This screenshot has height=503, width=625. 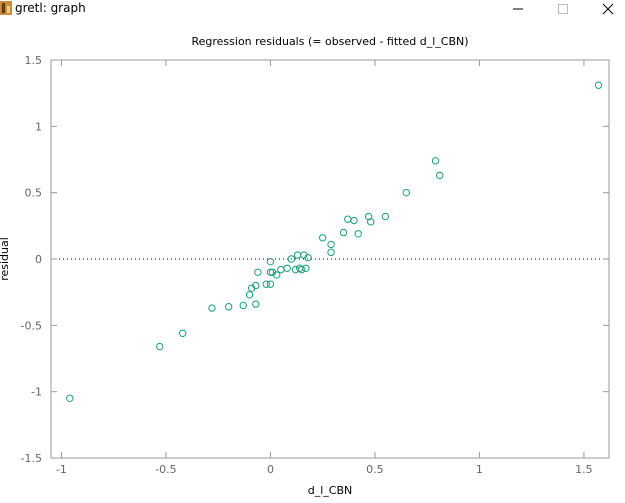 I want to click on y-tick-label: -1, so click(x=36, y=392).